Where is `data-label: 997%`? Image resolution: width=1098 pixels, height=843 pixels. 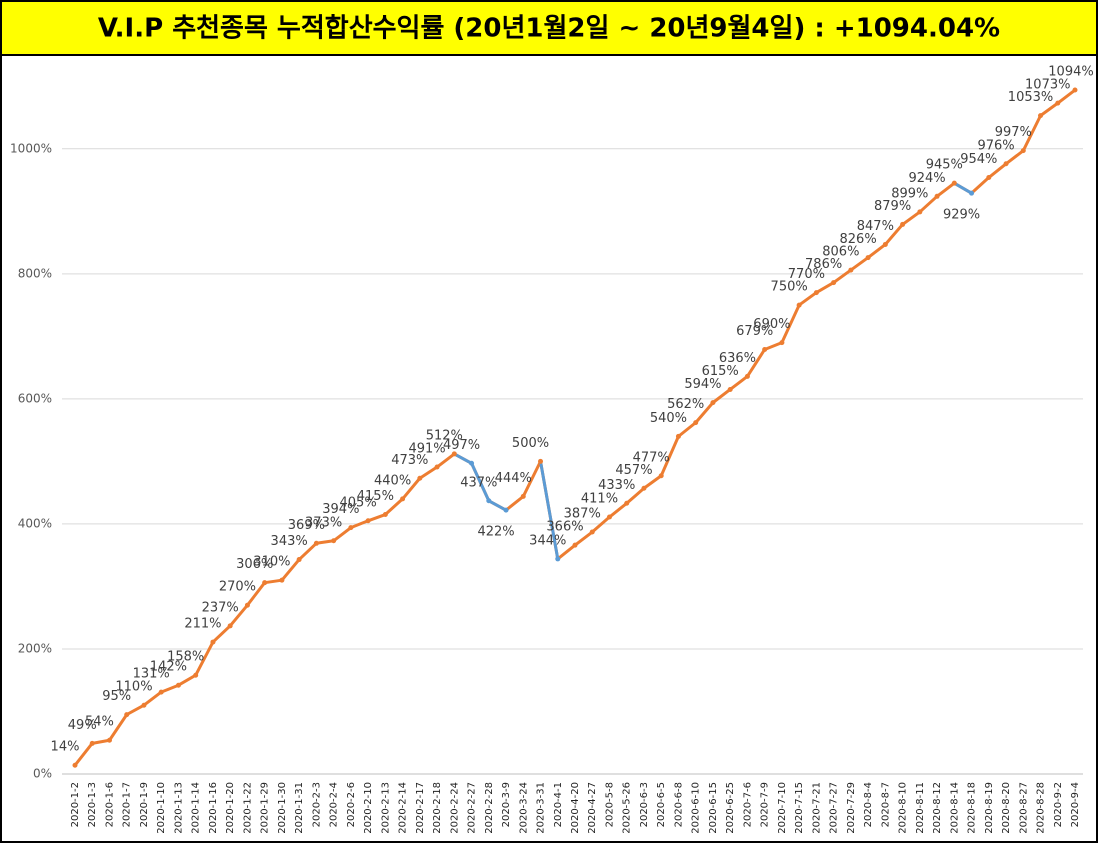 data-label: 997% is located at coordinates (1013, 132).